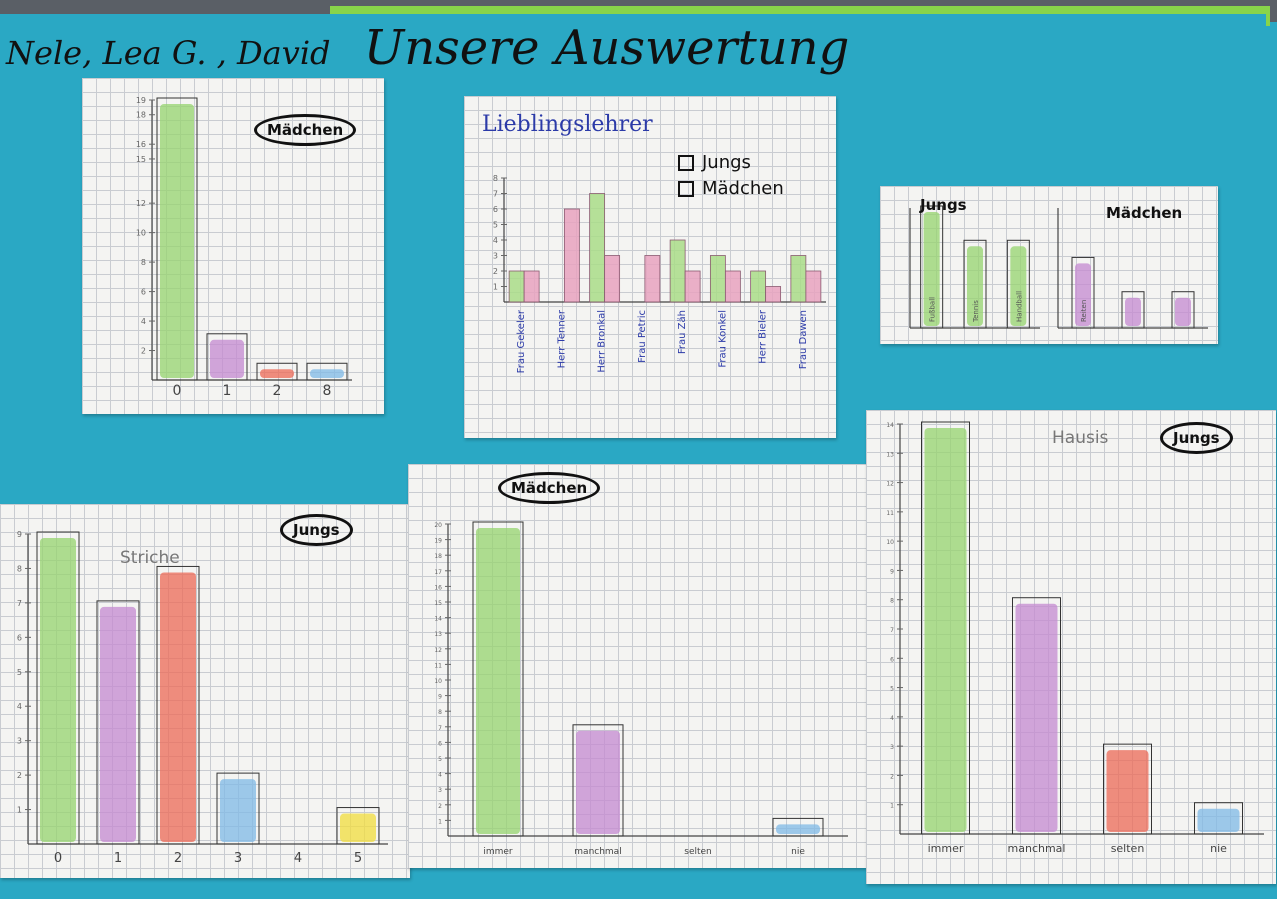 Image resolution: width=1277 pixels, height=899 pixels. Describe the element at coordinates (892, 806) in the screenshot. I see `c6-y-tick-label: 1` at that location.